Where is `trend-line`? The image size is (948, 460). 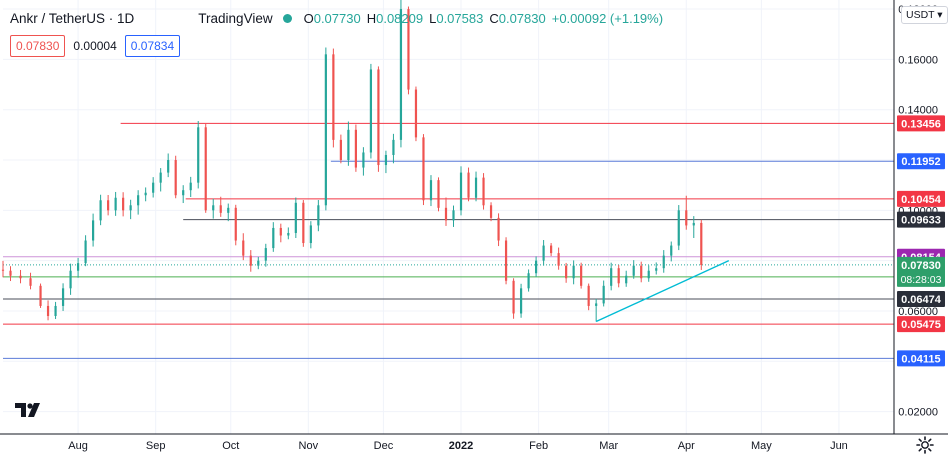
trend-line is located at coordinates (662, 291).